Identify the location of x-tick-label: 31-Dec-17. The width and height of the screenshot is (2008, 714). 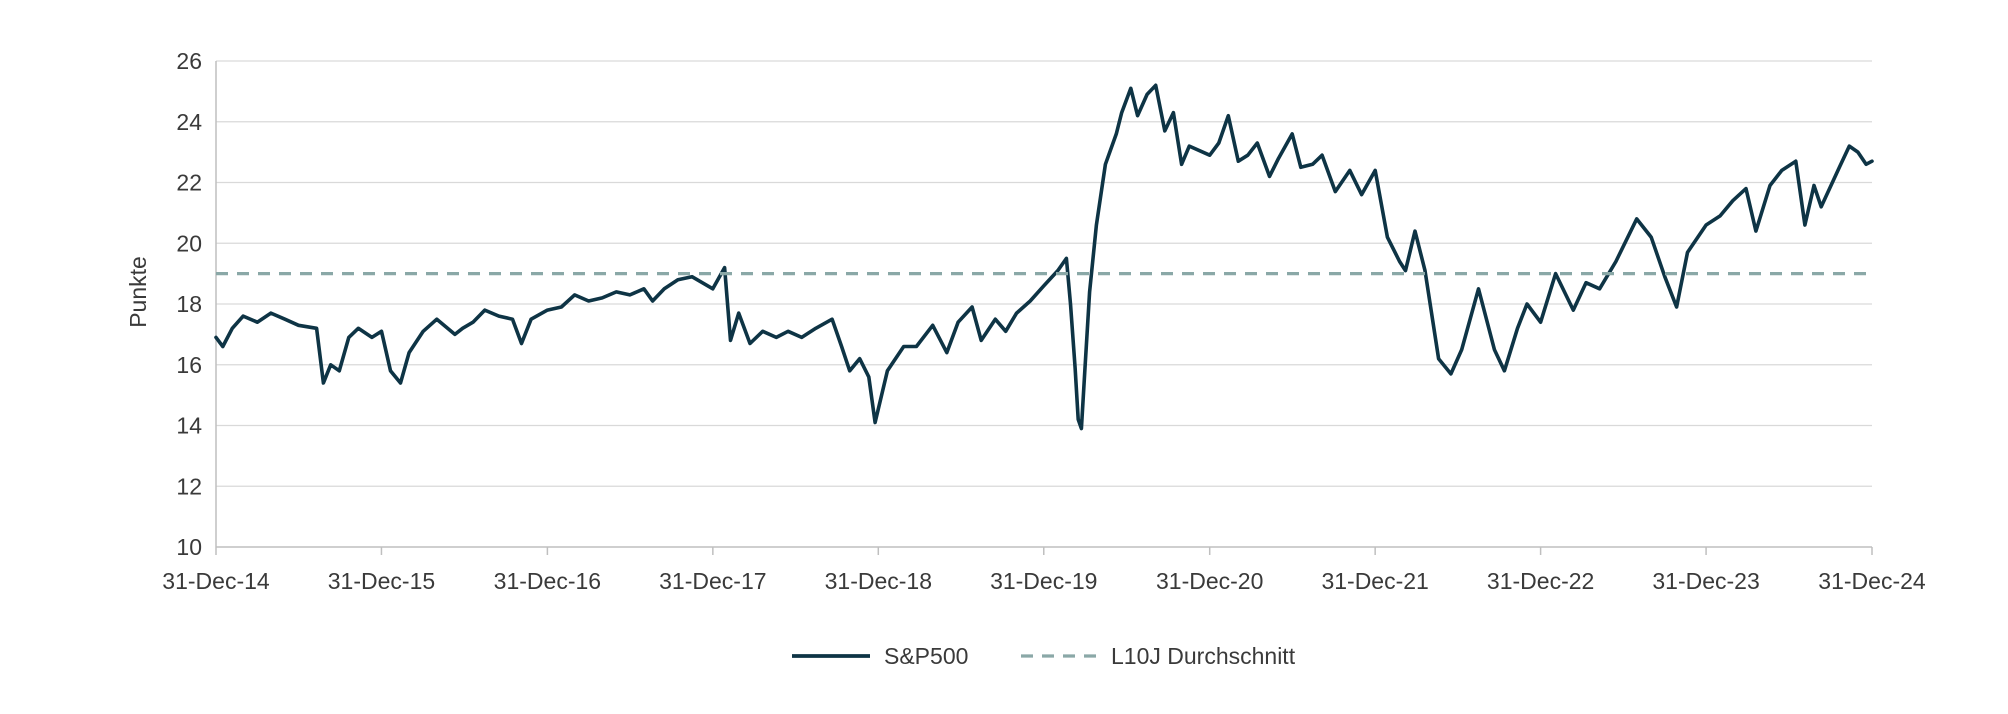
(712, 581).